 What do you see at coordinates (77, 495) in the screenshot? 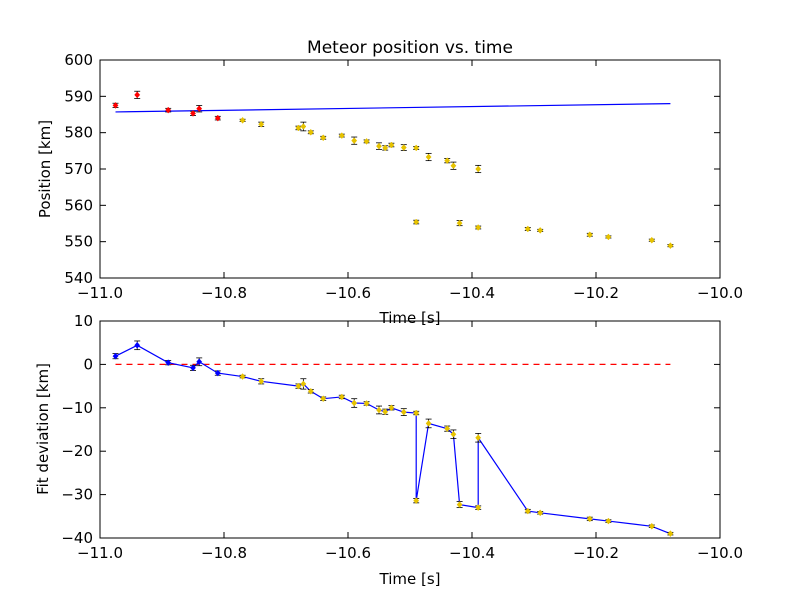
I see `deviation-y-tick-label: −30` at bounding box center [77, 495].